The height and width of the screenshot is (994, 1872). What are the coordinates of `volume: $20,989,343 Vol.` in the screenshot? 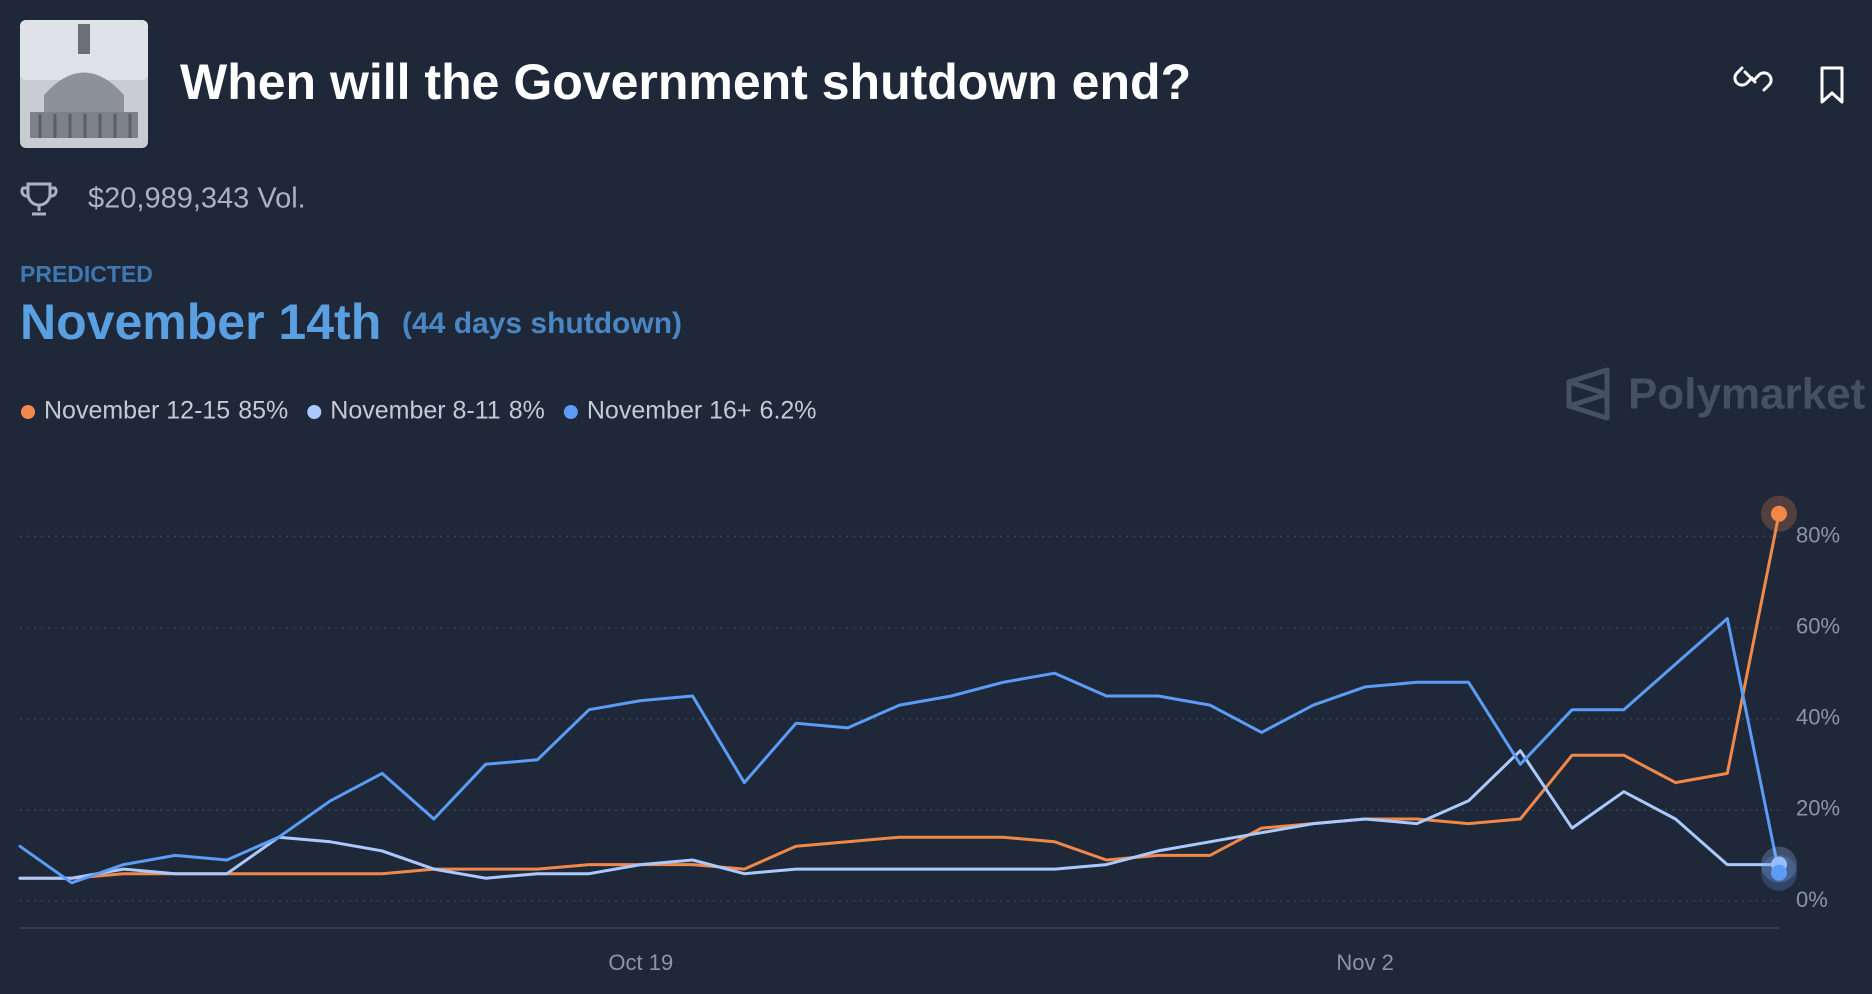 It's located at (197, 199).